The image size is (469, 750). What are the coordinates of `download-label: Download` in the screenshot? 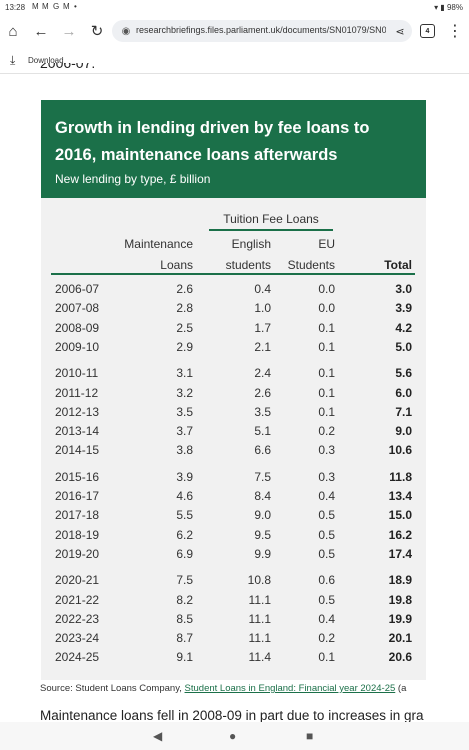 It's located at (46, 60).